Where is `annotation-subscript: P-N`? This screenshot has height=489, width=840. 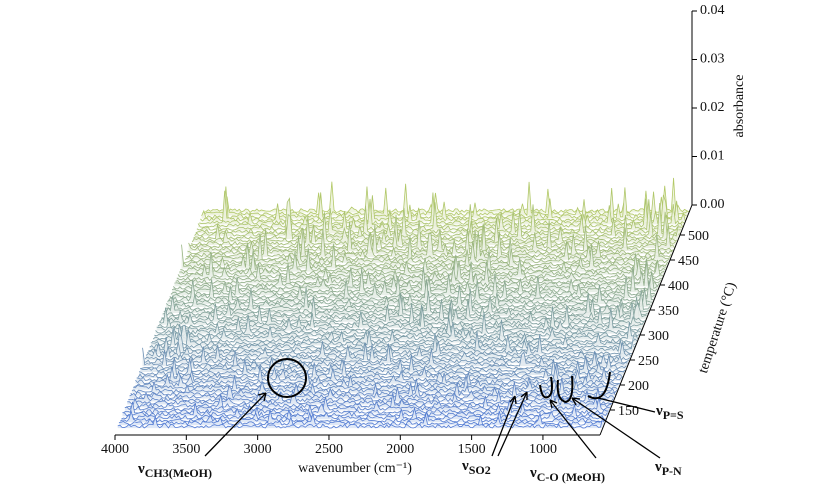 annotation-subscript: P-N is located at coordinates (672, 471).